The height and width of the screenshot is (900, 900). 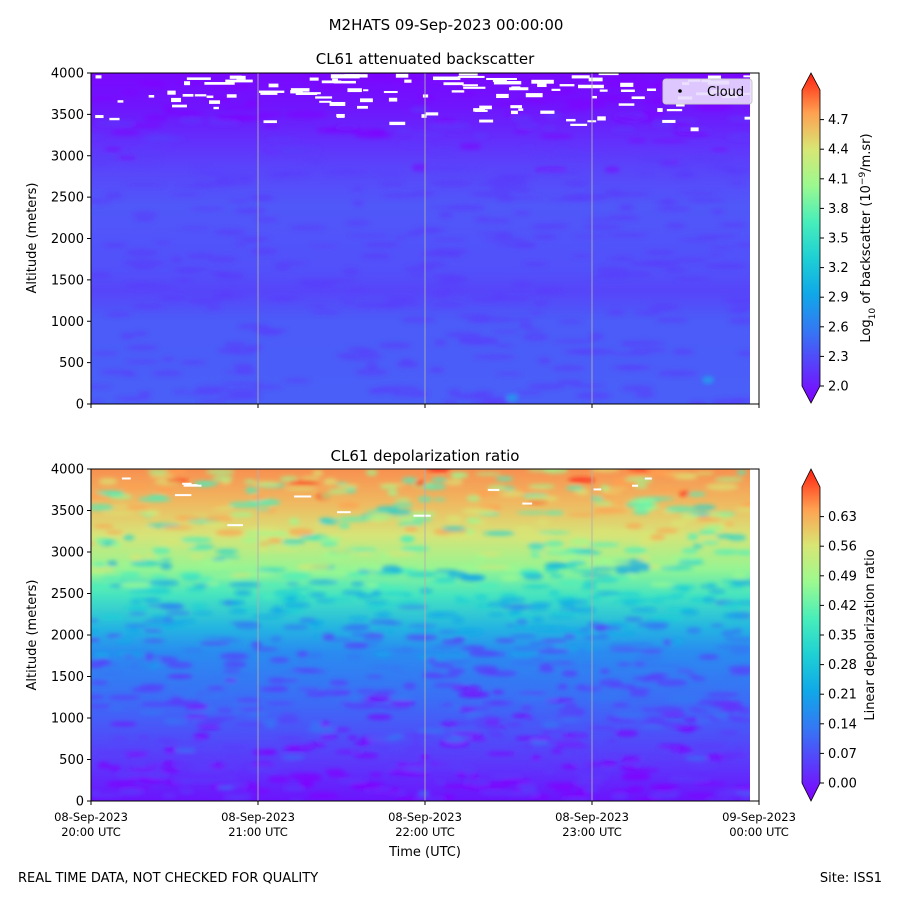 What do you see at coordinates (80, 802) in the screenshot?
I see `depolarization-ytick-label: 0` at bounding box center [80, 802].